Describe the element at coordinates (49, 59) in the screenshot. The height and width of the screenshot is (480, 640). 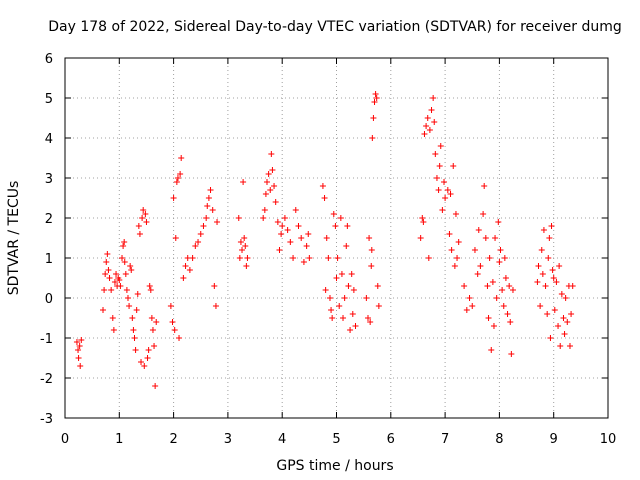
I see `y-tick-label: 6` at that location.